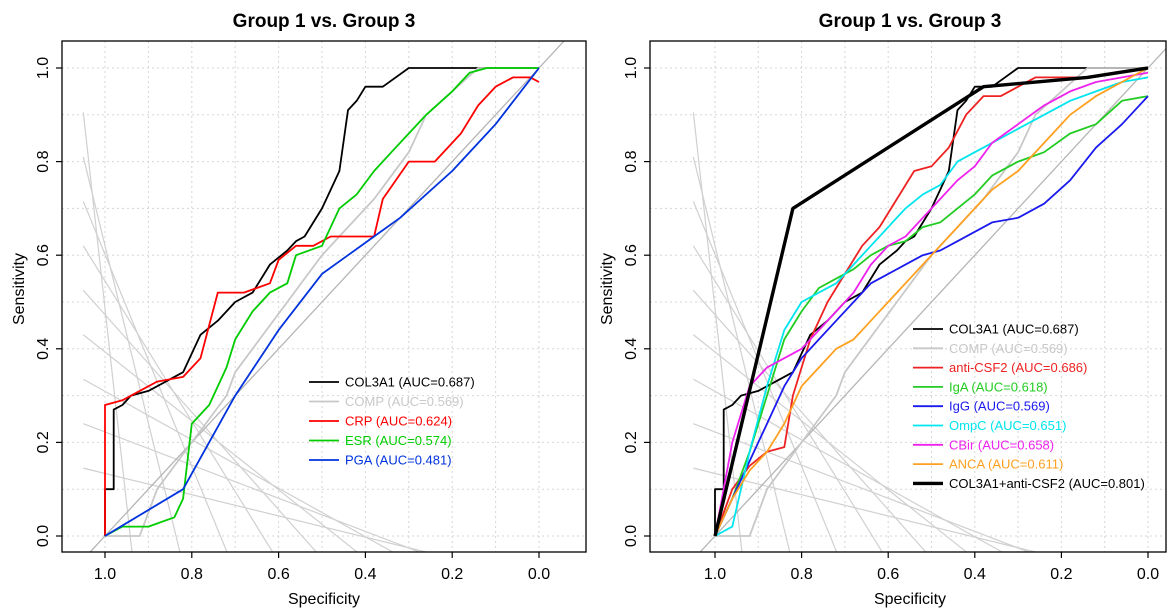 The height and width of the screenshot is (612, 1174). What do you see at coordinates (1001, 444) in the screenshot?
I see `legend-label: CBir (AUC=0.658)` at bounding box center [1001, 444].